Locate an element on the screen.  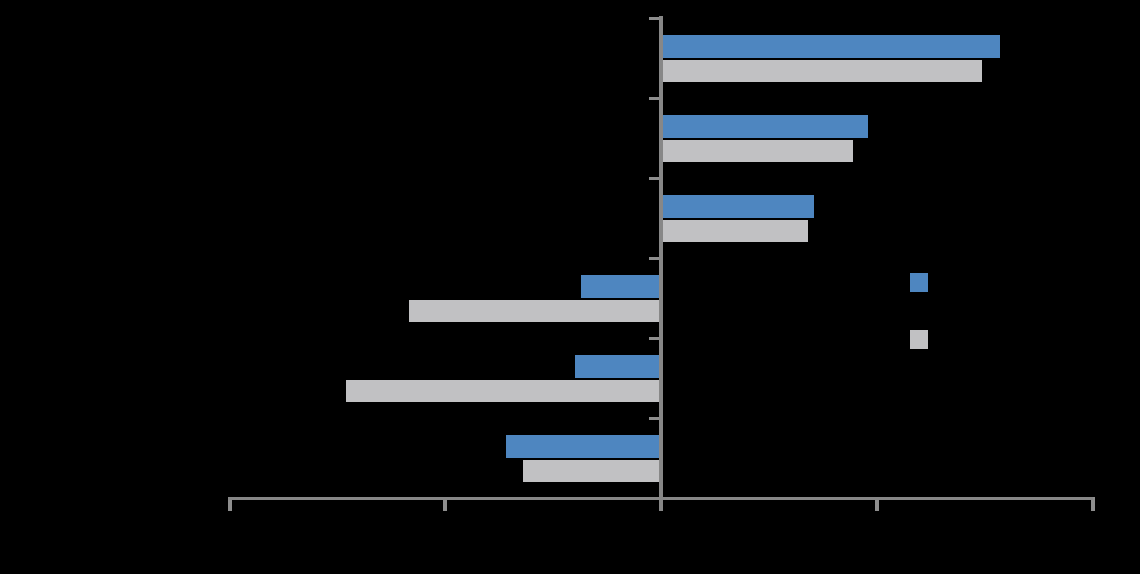
bar-series2-cat1 is located at coordinates (822, 71).